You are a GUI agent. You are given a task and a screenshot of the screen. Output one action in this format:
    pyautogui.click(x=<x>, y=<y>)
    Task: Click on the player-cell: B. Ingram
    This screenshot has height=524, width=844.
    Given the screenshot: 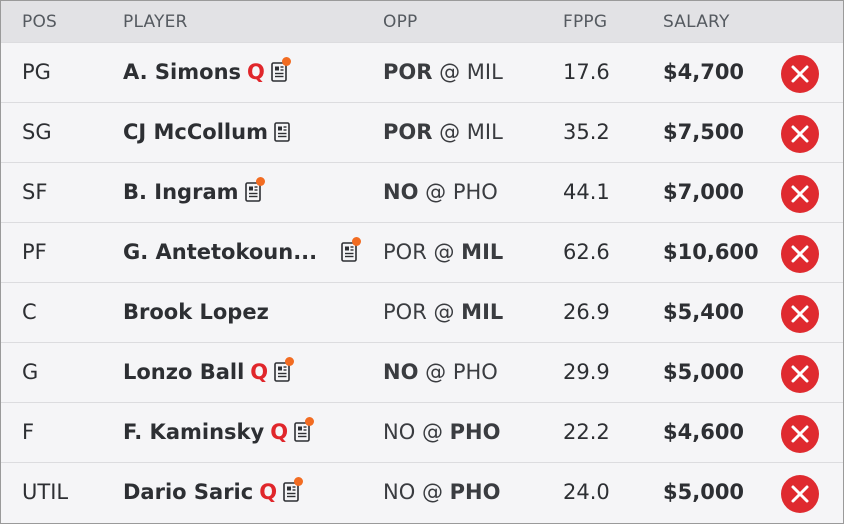 What is the action you would take?
    pyautogui.click(x=194, y=192)
    